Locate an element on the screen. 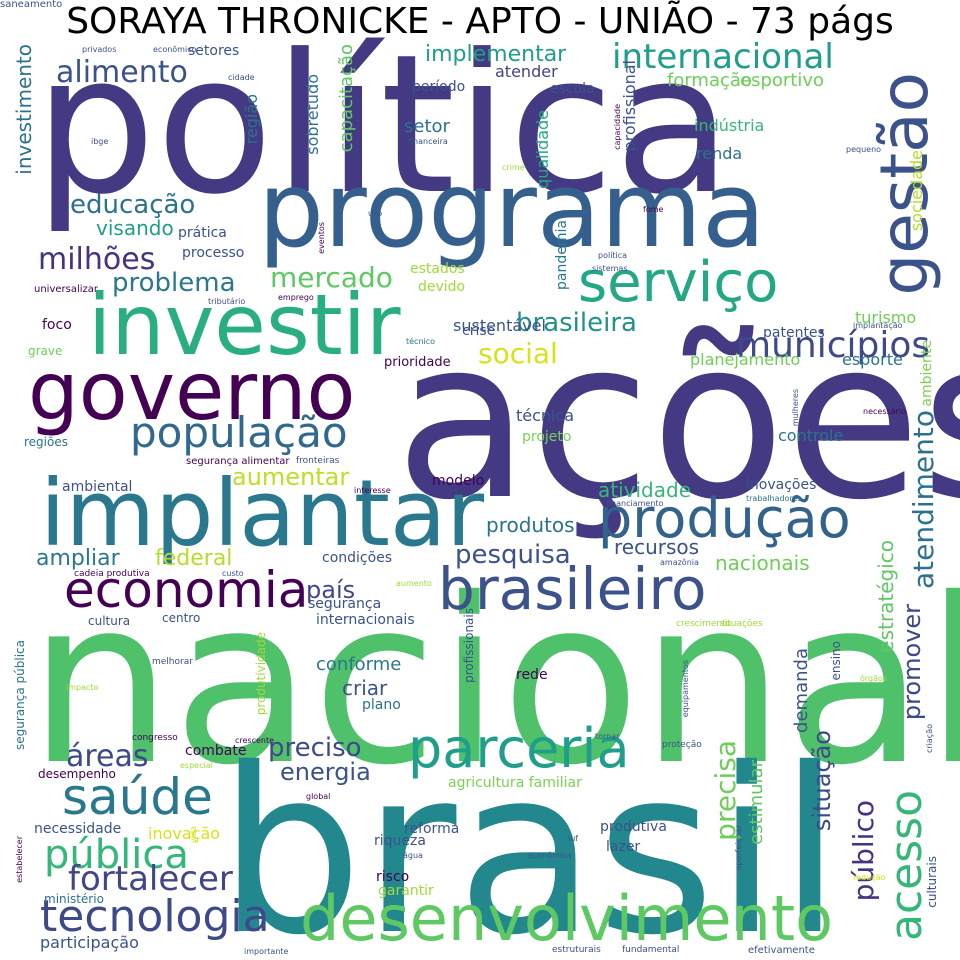 This screenshot has height=960, width=960. word-situacoes: situações is located at coordinates (741, 624).